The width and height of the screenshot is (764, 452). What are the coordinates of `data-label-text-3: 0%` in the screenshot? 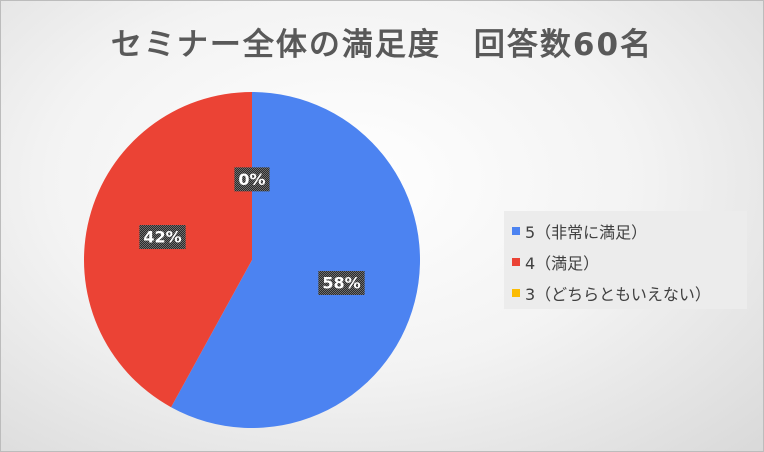 It's located at (251, 179).